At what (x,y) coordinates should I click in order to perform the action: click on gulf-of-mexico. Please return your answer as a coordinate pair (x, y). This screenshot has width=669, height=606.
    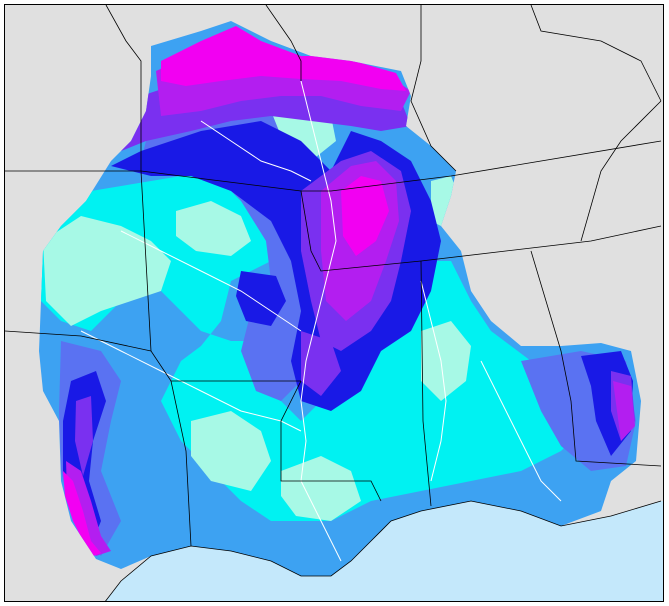
    Looking at the image, I should click on (384, 551).